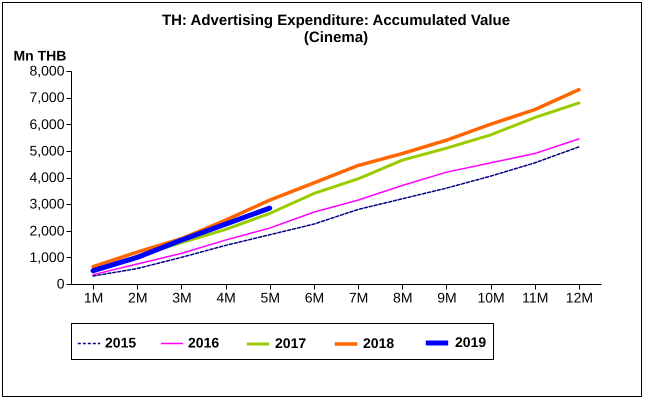  I want to click on x-tick-label: 9M, so click(447, 298).